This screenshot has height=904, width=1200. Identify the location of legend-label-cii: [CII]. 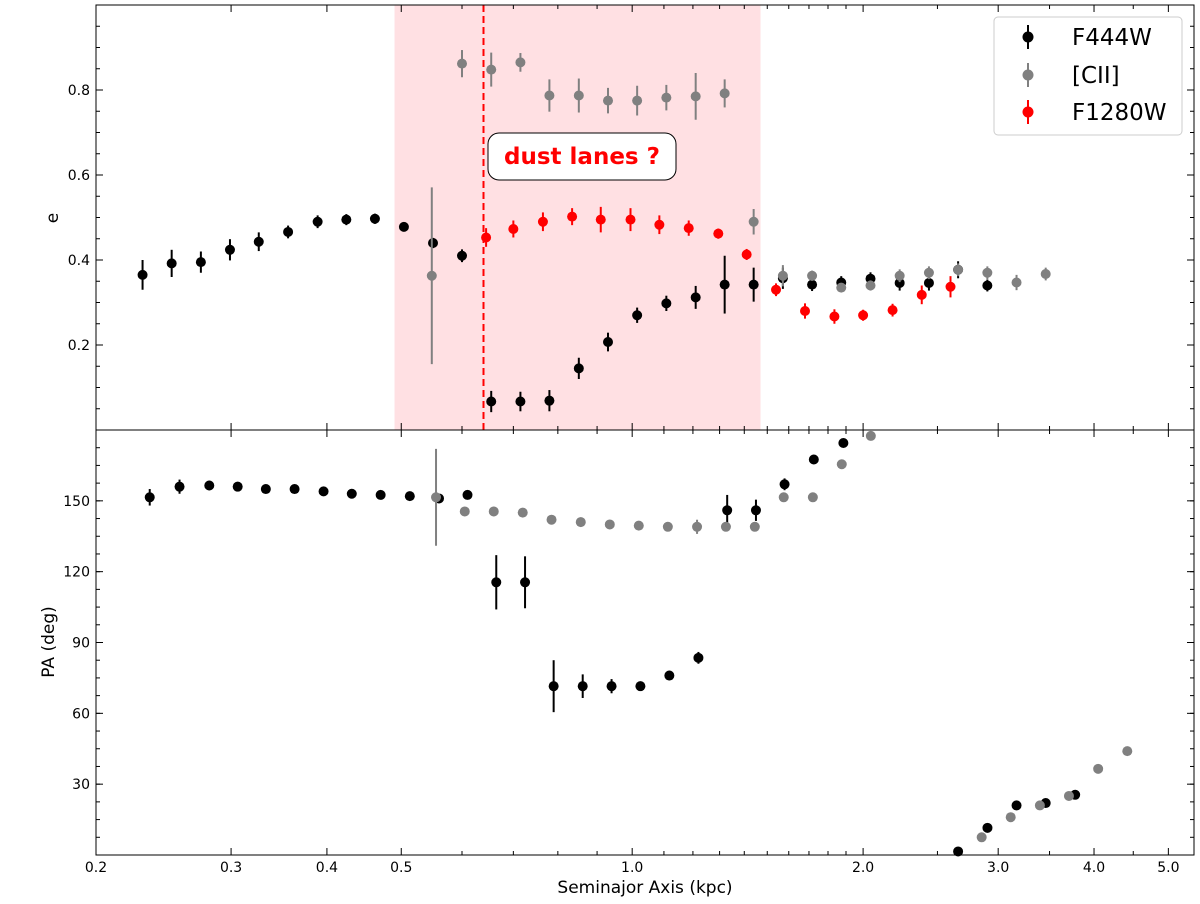
(1096, 76).